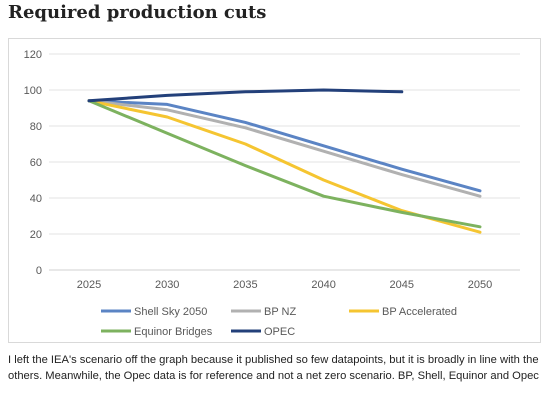  I want to click on y-tick-label: 100, so click(33, 91).